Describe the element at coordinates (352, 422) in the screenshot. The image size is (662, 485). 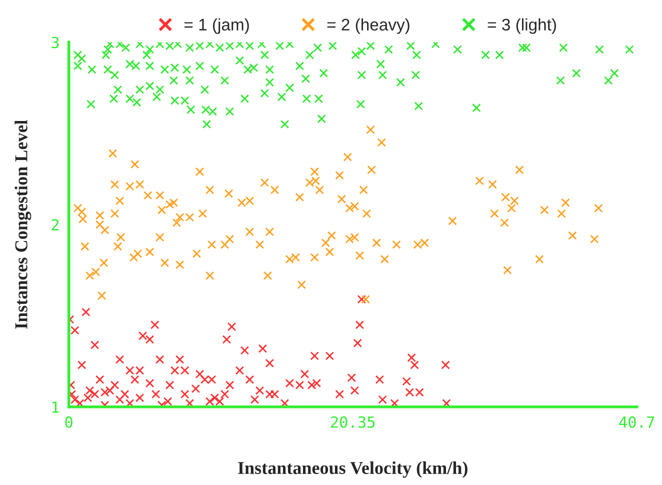
I see `x-tick-label: 20.35` at that location.